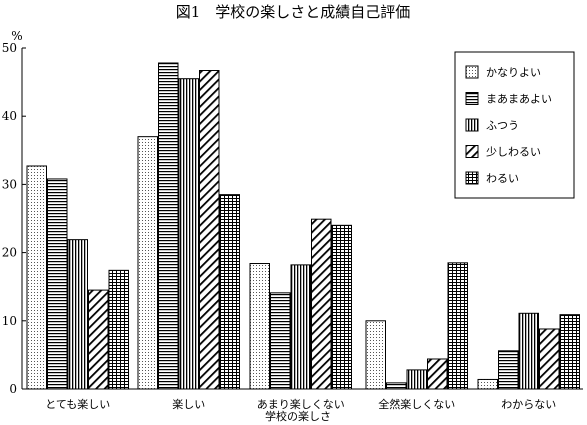 The width and height of the screenshot is (587, 425). I want to click on y-tick-label-0: 0, so click(13, 389).